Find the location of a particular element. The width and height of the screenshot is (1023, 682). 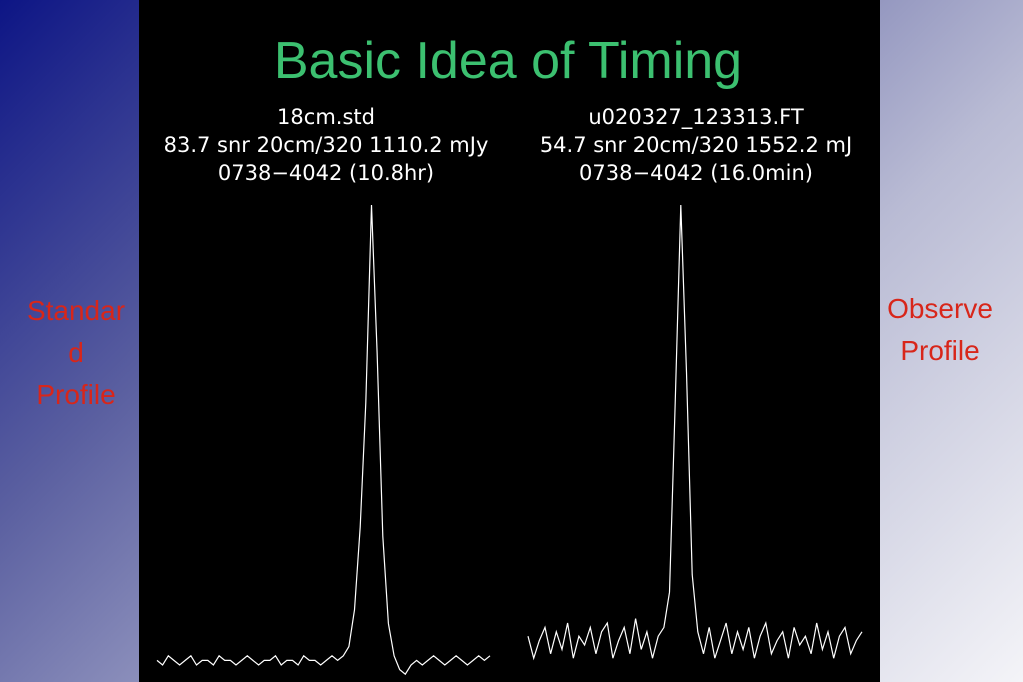

profile-header: 18cm.std is located at coordinates (326, 117).